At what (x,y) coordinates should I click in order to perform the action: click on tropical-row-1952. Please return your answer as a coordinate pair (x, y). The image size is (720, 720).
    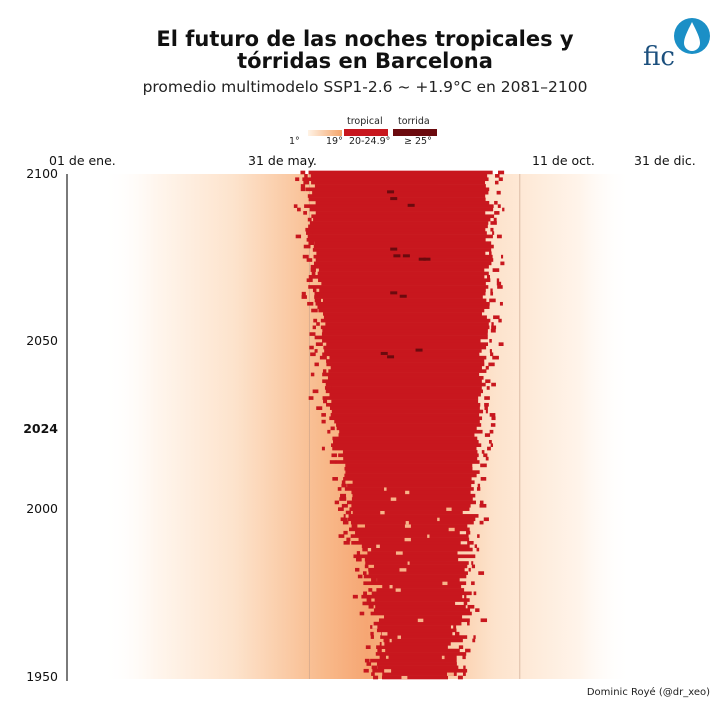
    Looking at the image, I should click on (420, 670).